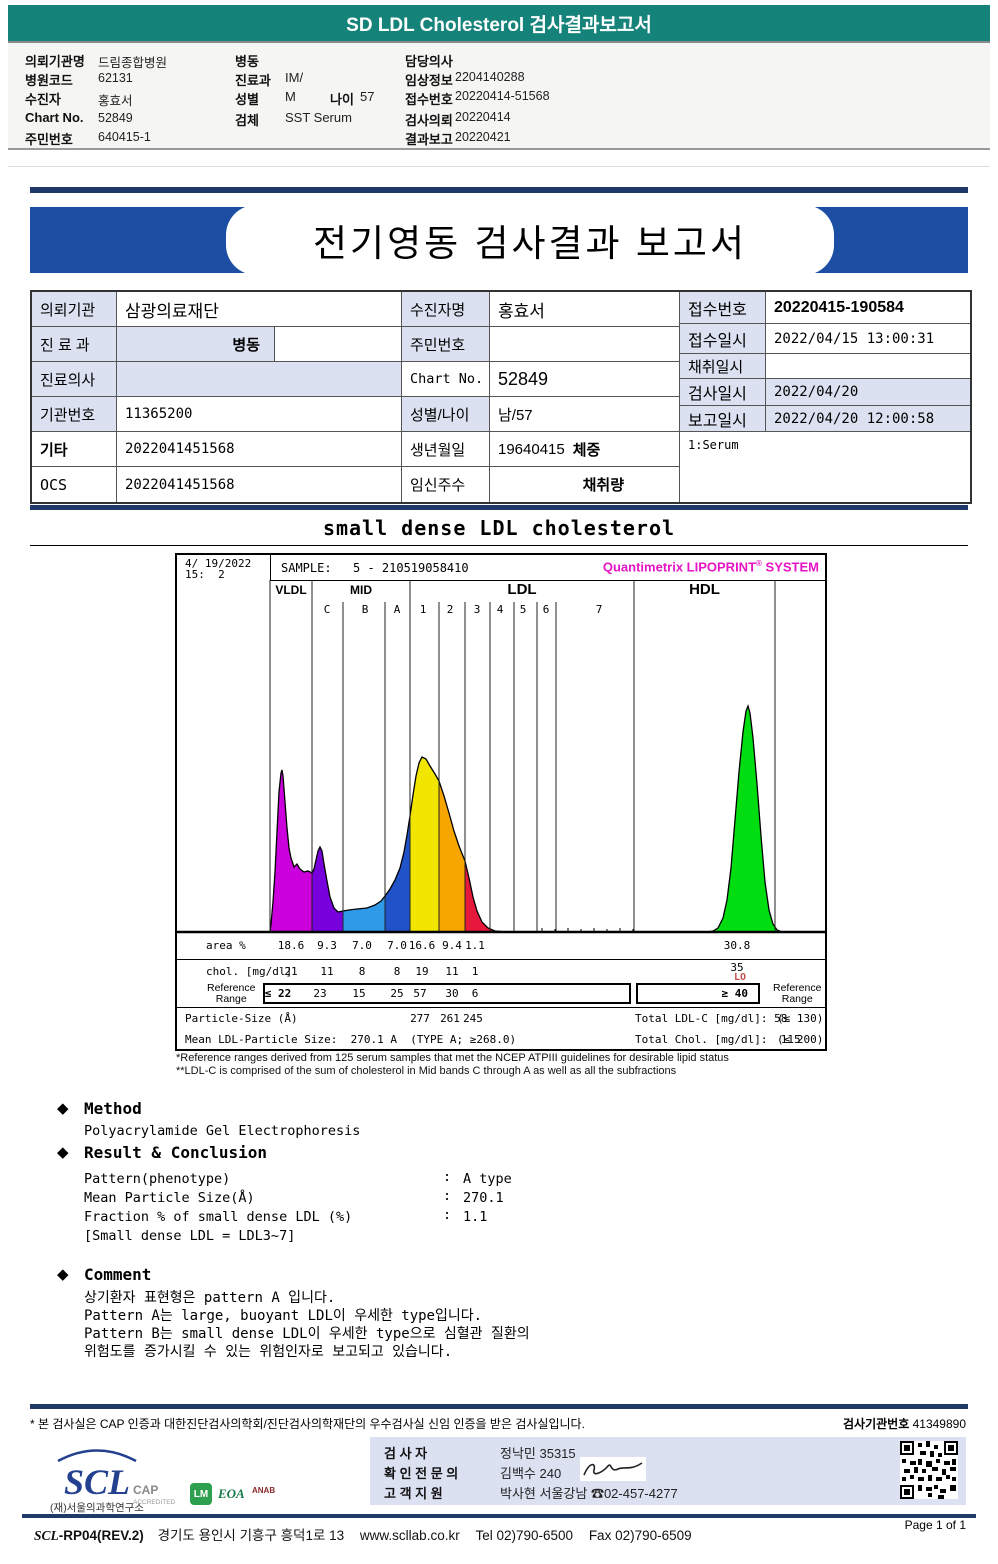 Image resolution: width=998 pixels, height=1564 pixels. Describe the element at coordinates (452, 993) in the screenshot. I see `ref-value: 30` at that location.